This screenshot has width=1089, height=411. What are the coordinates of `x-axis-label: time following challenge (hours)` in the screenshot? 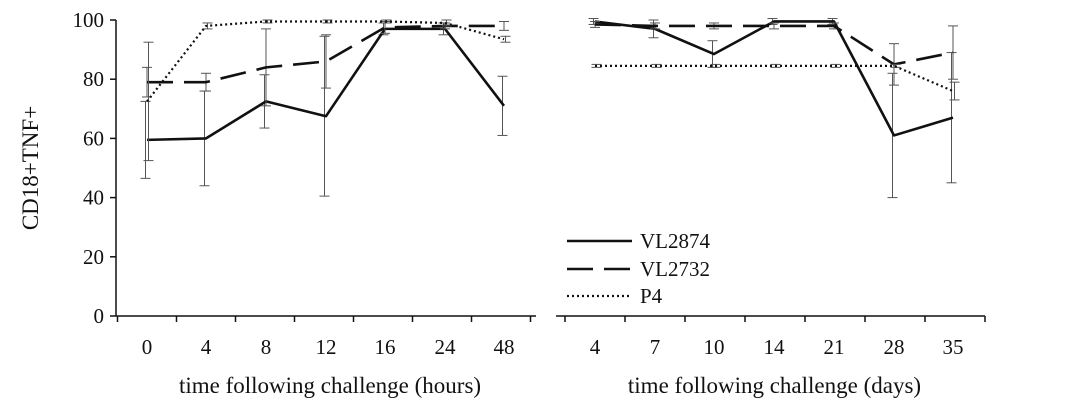 It's located at (330, 385).